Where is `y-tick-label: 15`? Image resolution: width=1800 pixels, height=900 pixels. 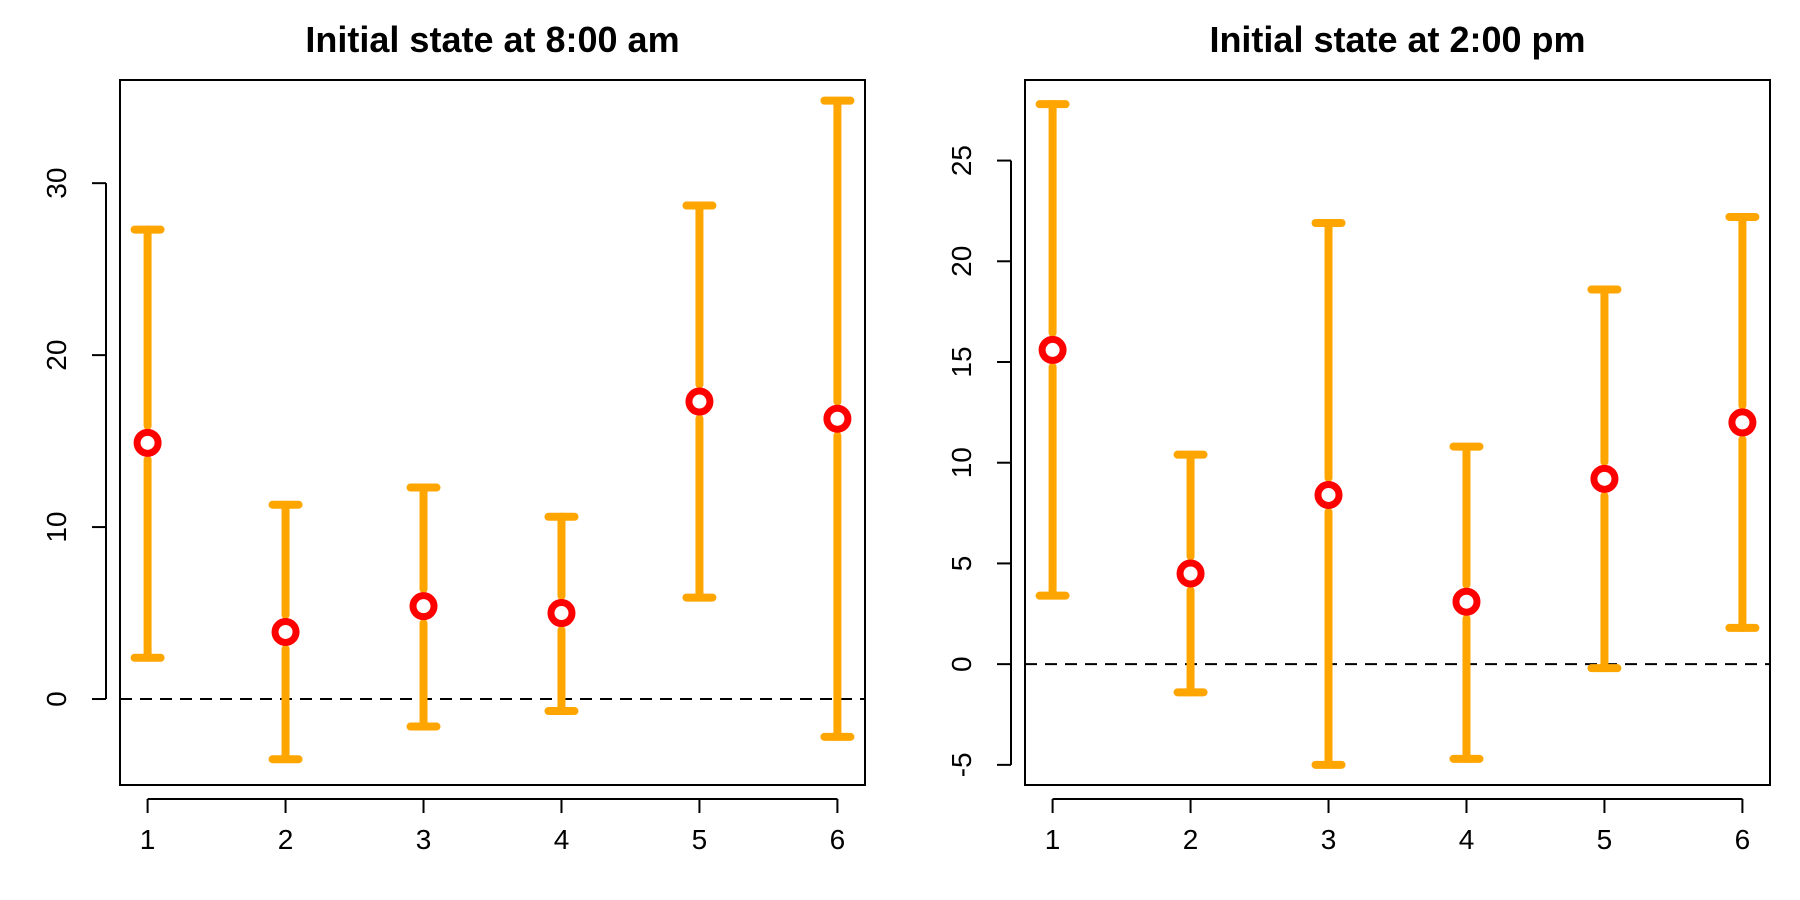 y-tick-label: 15 is located at coordinates (961, 361).